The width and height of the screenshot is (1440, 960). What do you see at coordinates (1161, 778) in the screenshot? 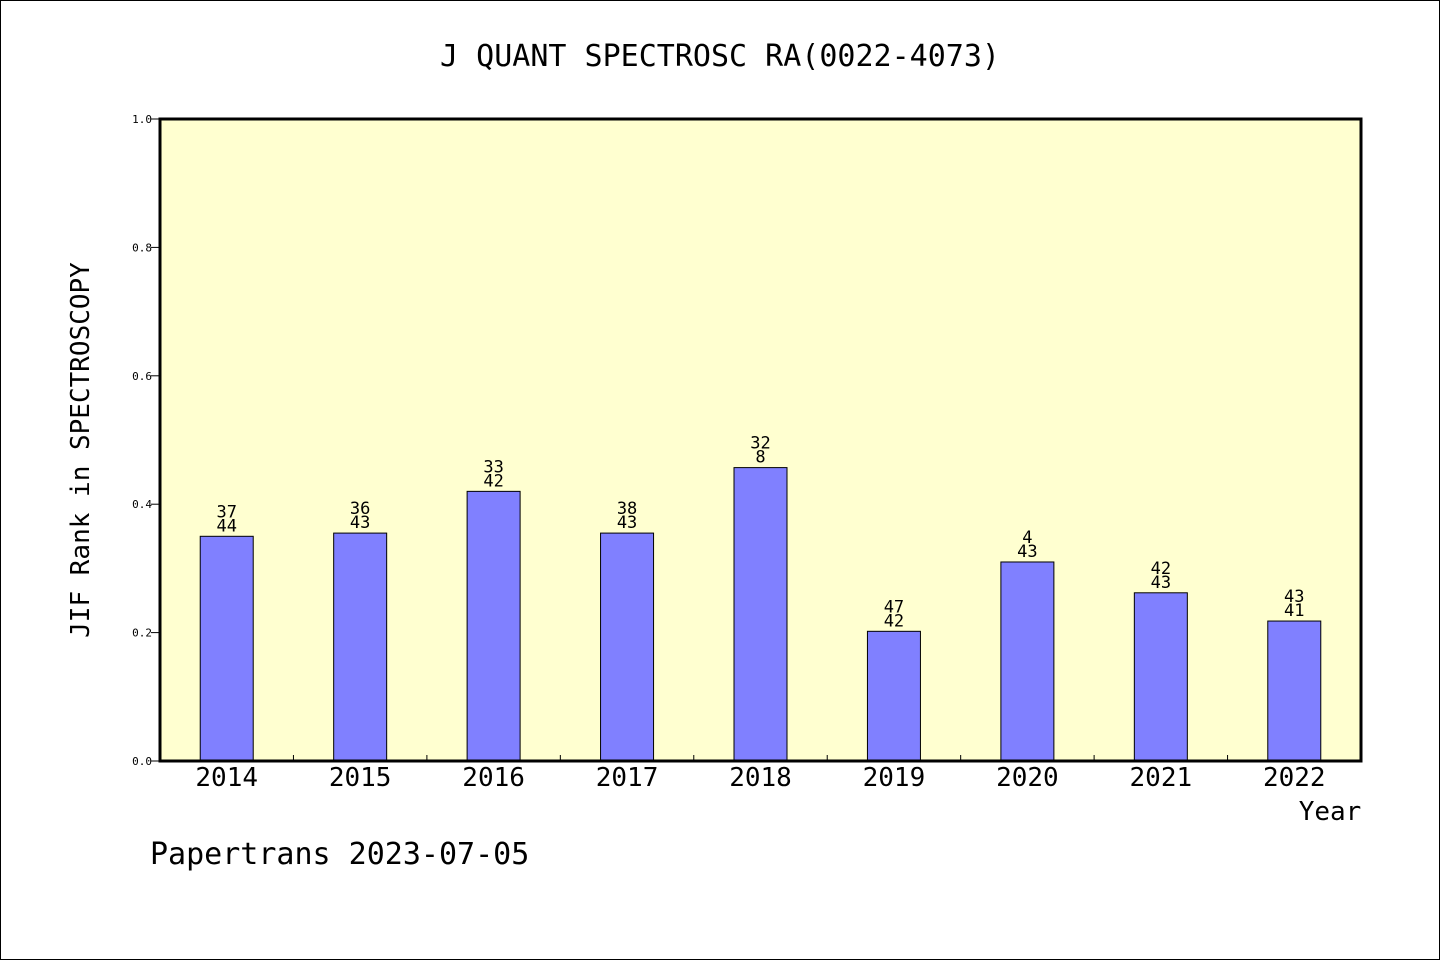
I see `x-tick-label: 2021` at bounding box center [1161, 778].